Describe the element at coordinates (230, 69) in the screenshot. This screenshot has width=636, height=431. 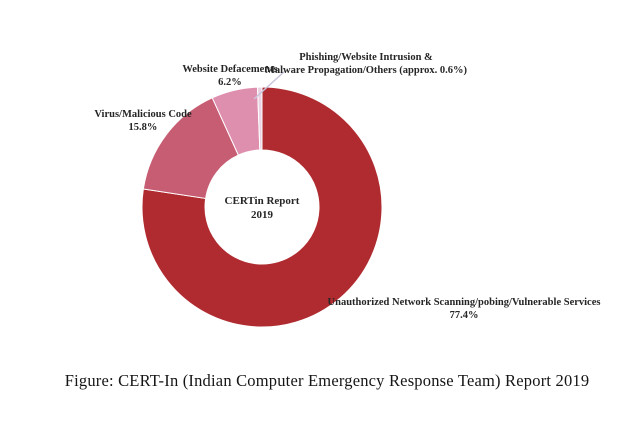
I see `slice-label-text: Website Defacements` at that location.